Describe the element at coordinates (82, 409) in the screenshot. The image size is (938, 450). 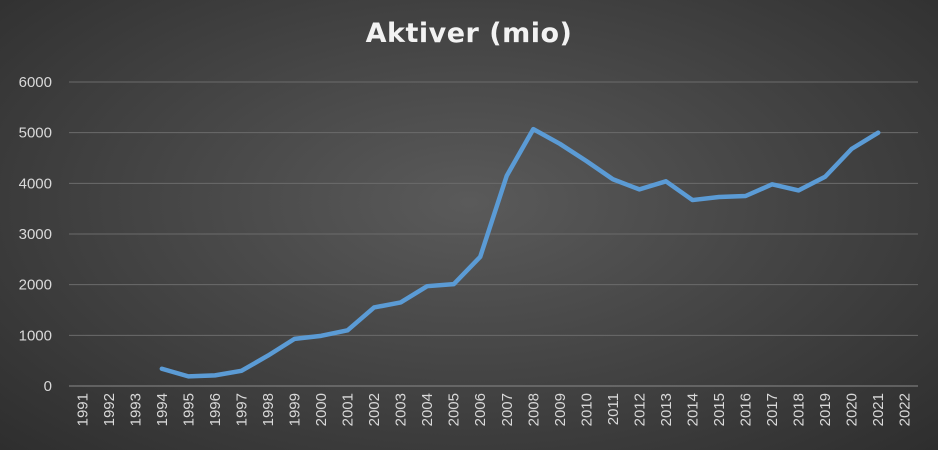
I see `x-tick-label: 1991` at that location.